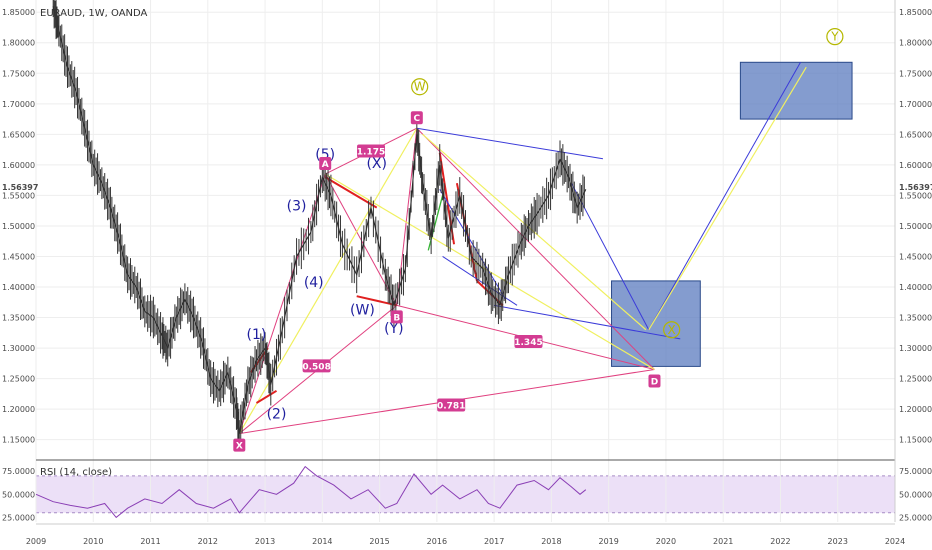 Image resolution: width=932 pixels, height=550 pixels. Describe the element at coordinates (915, 494) in the screenshot. I see `rsi-tick-label-right: 50.0000` at that location.